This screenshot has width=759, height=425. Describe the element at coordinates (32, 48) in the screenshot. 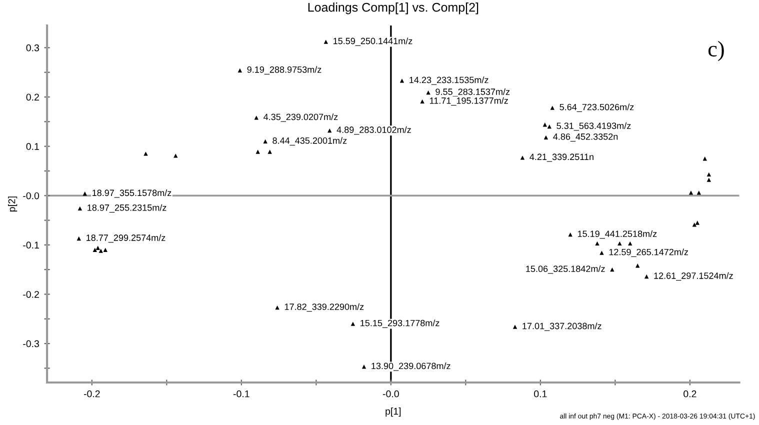

I see `y-tick-label: 0.3` at that location.